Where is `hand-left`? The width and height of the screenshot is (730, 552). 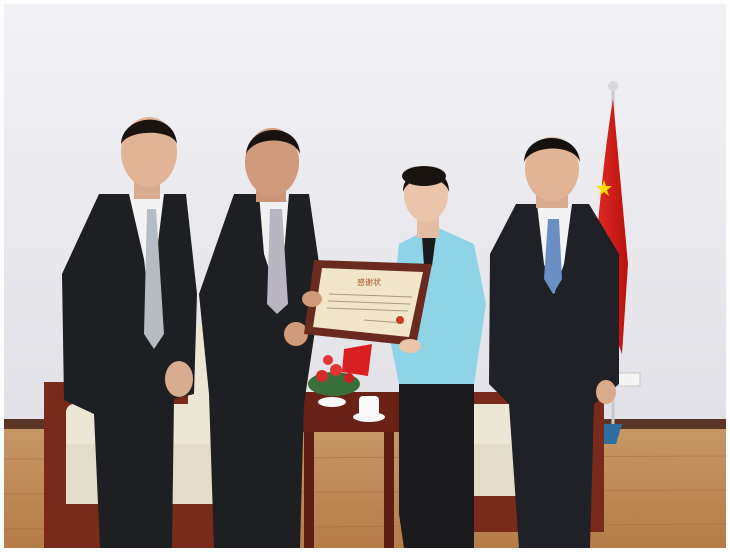
hand-left is located at coordinates (312, 299).